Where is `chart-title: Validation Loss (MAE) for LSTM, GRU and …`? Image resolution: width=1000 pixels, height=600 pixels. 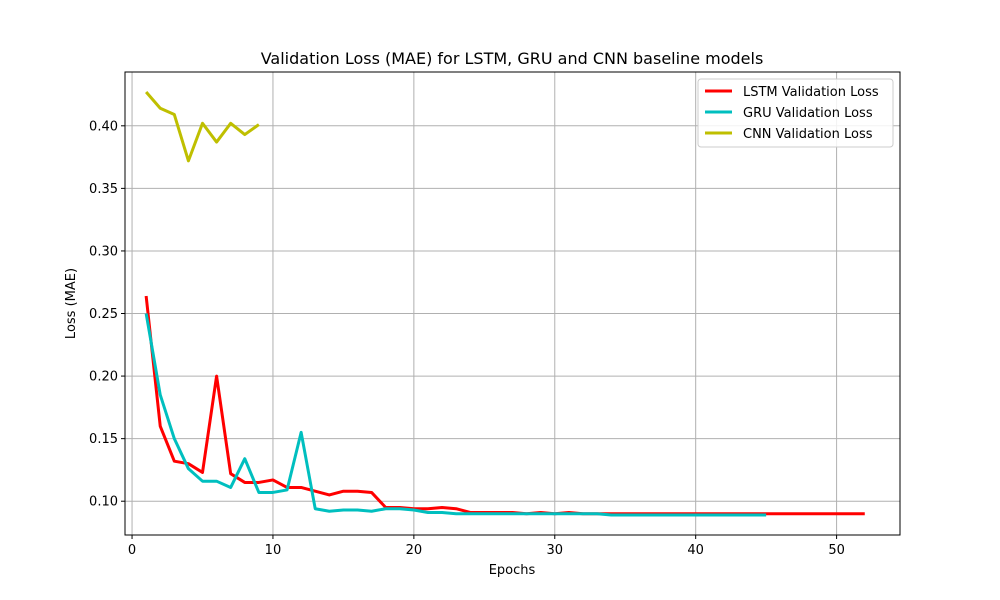 chart-title: Validation Loss (MAE) for LSTM, GRU and … is located at coordinates (512, 58).